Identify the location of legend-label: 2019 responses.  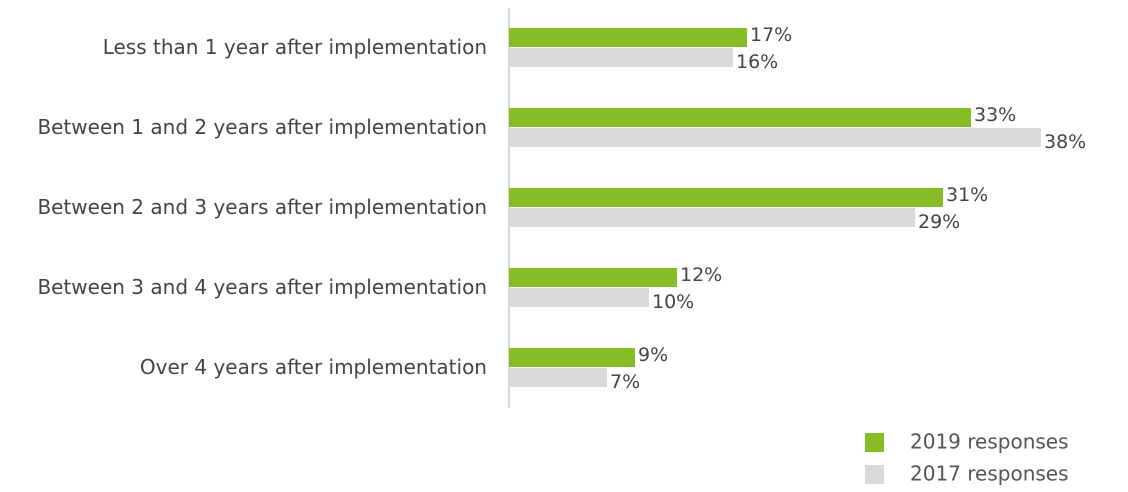
(989, 442).